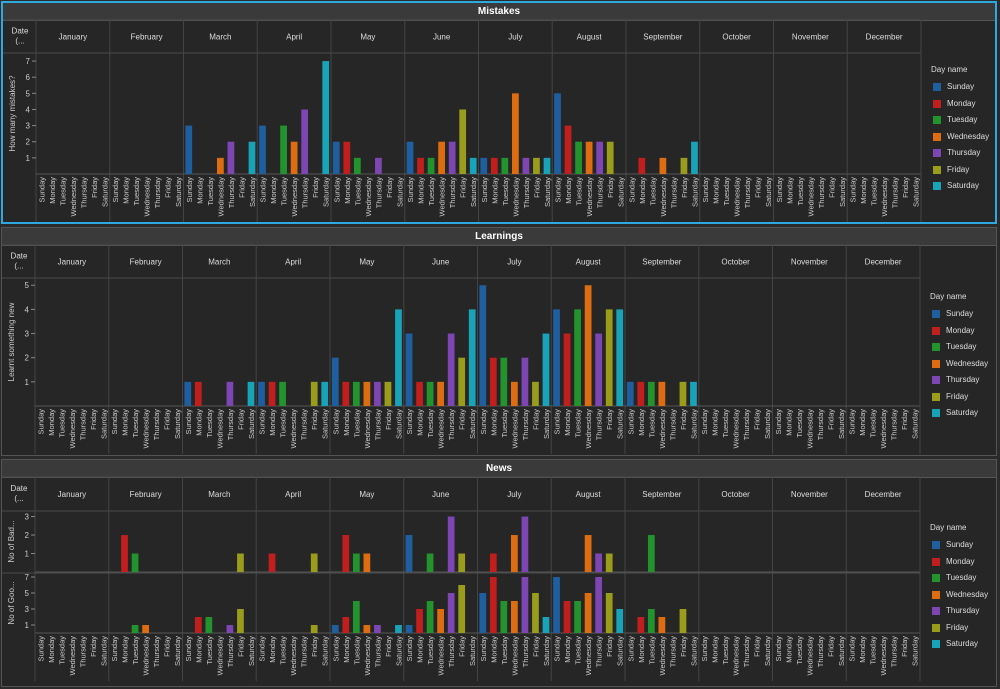  I want to click on bar-march-tuesday, so click(209, 625).